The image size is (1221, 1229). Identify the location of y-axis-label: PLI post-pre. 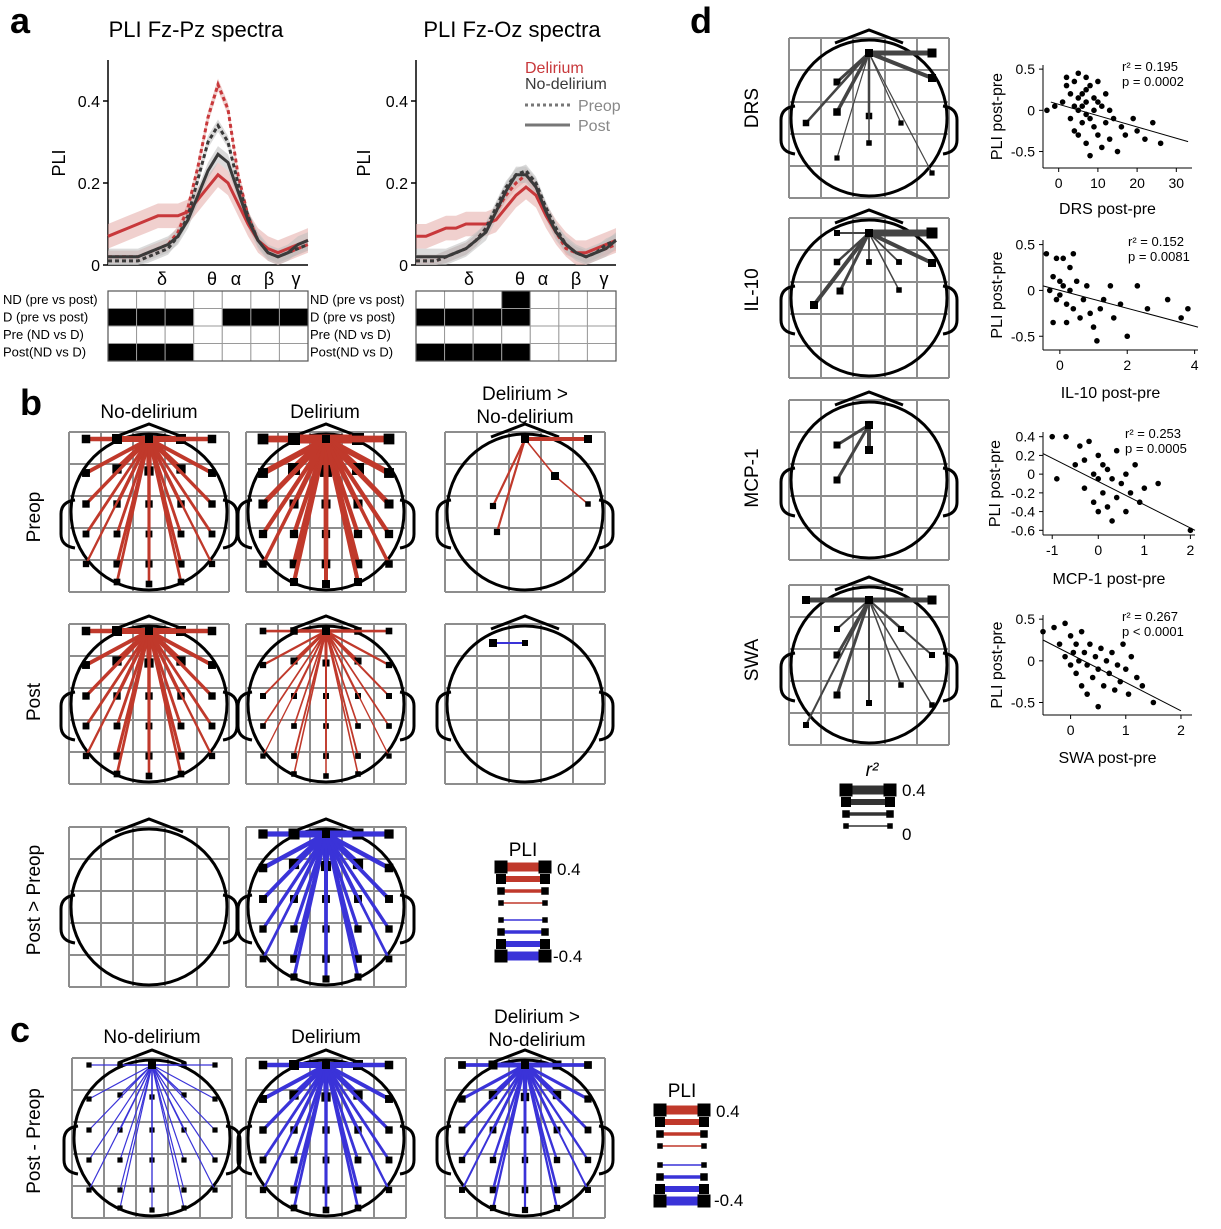
(995, 483).